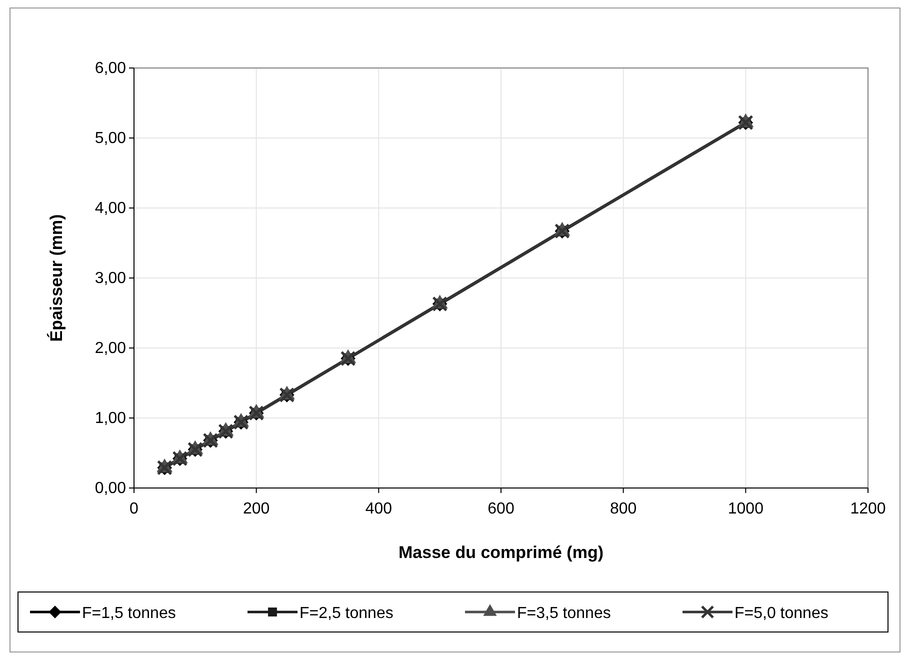 The image size is (908, 660). Describe the element at coordinates (110, 419) in the screenshot. I see `y-tick-label: 1,00` at that location.